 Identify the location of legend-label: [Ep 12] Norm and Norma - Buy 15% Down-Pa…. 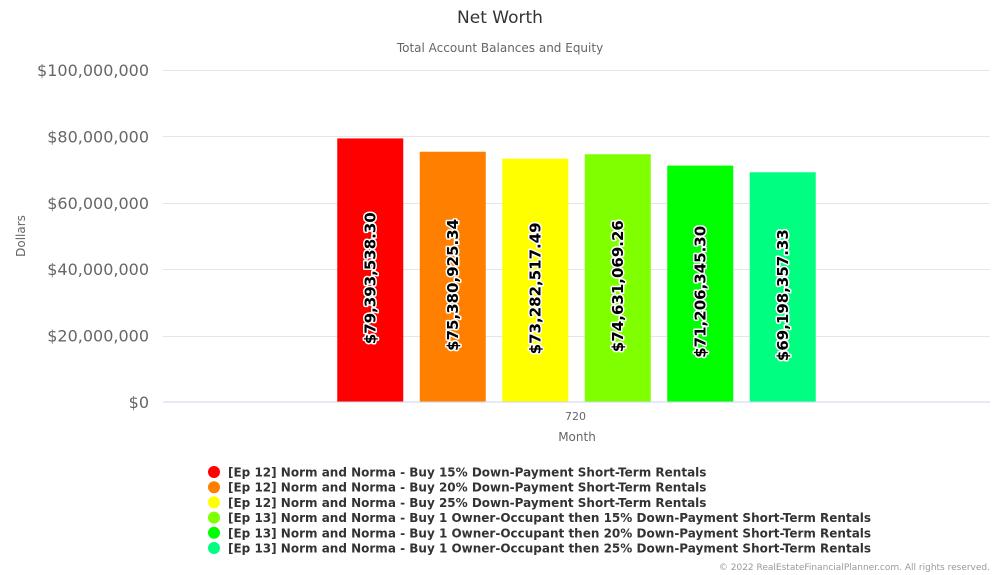
(467, 473).